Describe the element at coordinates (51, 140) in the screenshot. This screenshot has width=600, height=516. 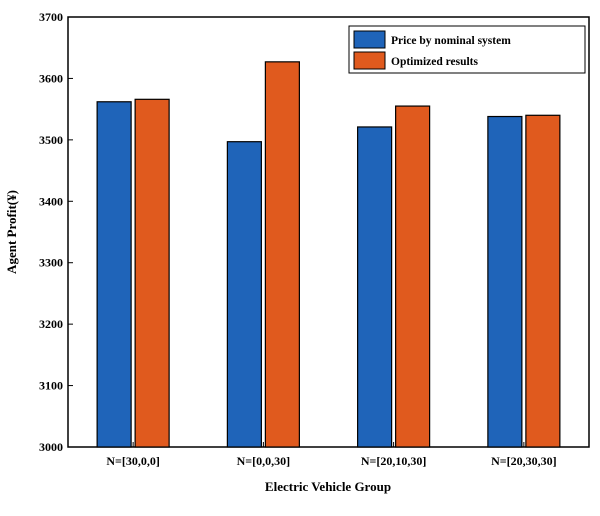
I see `y-tick-label: 3500` at that location.